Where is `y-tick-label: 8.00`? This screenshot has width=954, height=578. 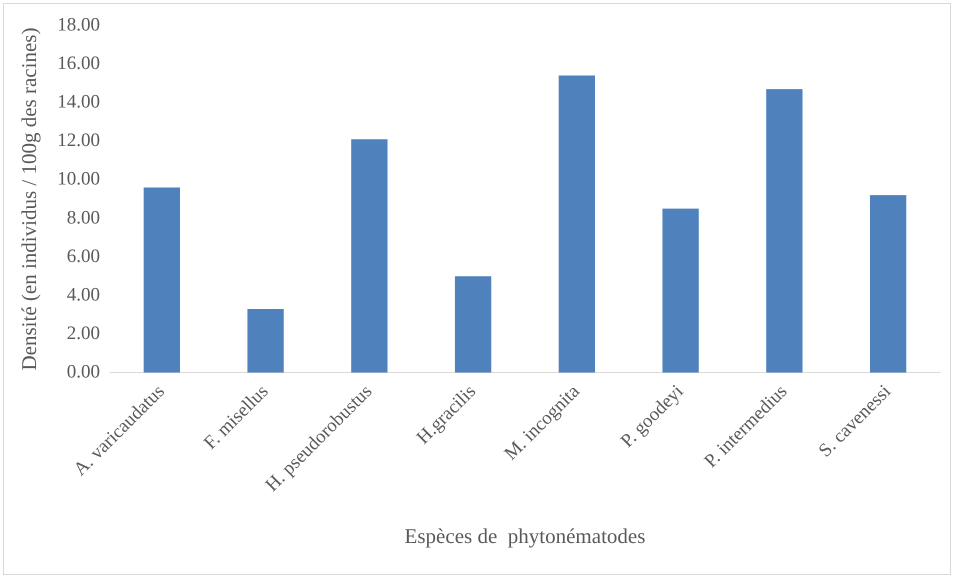 y-tick-label: 8.00 is located at coordinates (83, 217).